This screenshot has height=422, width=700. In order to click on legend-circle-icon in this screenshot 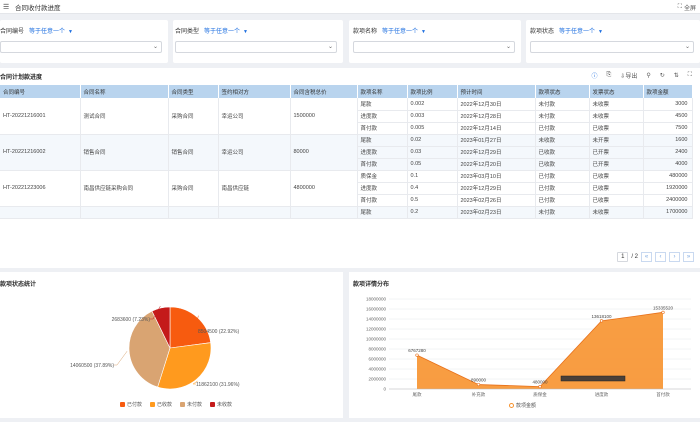, I will do `click(511, 405)`.